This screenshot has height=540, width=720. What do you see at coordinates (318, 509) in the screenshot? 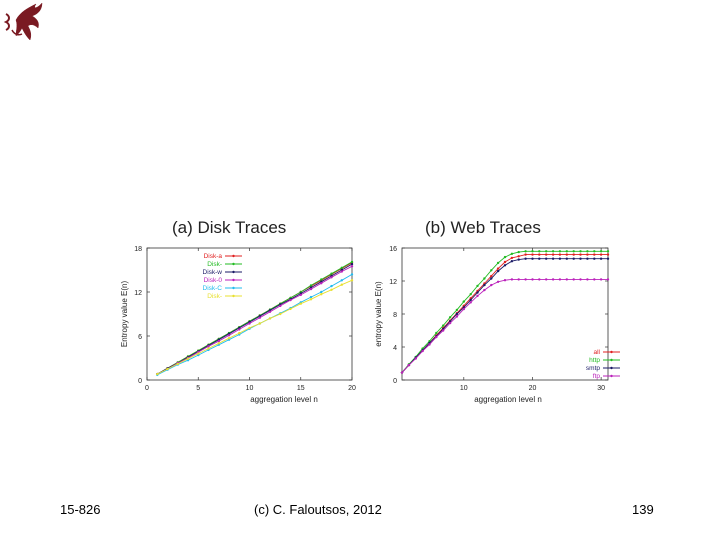
I see `copyright-text: (c) C. Faloutsos, 2012` at bounding box center [318, 509].